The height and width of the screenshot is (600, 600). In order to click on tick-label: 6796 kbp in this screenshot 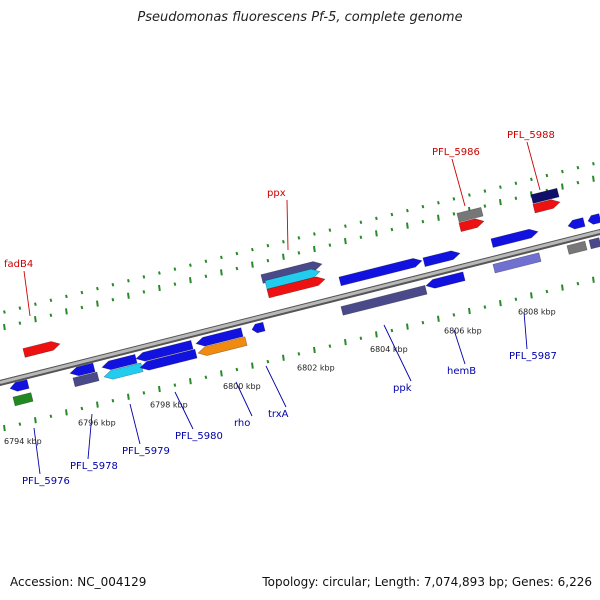, I will do `click(97, 422)`.